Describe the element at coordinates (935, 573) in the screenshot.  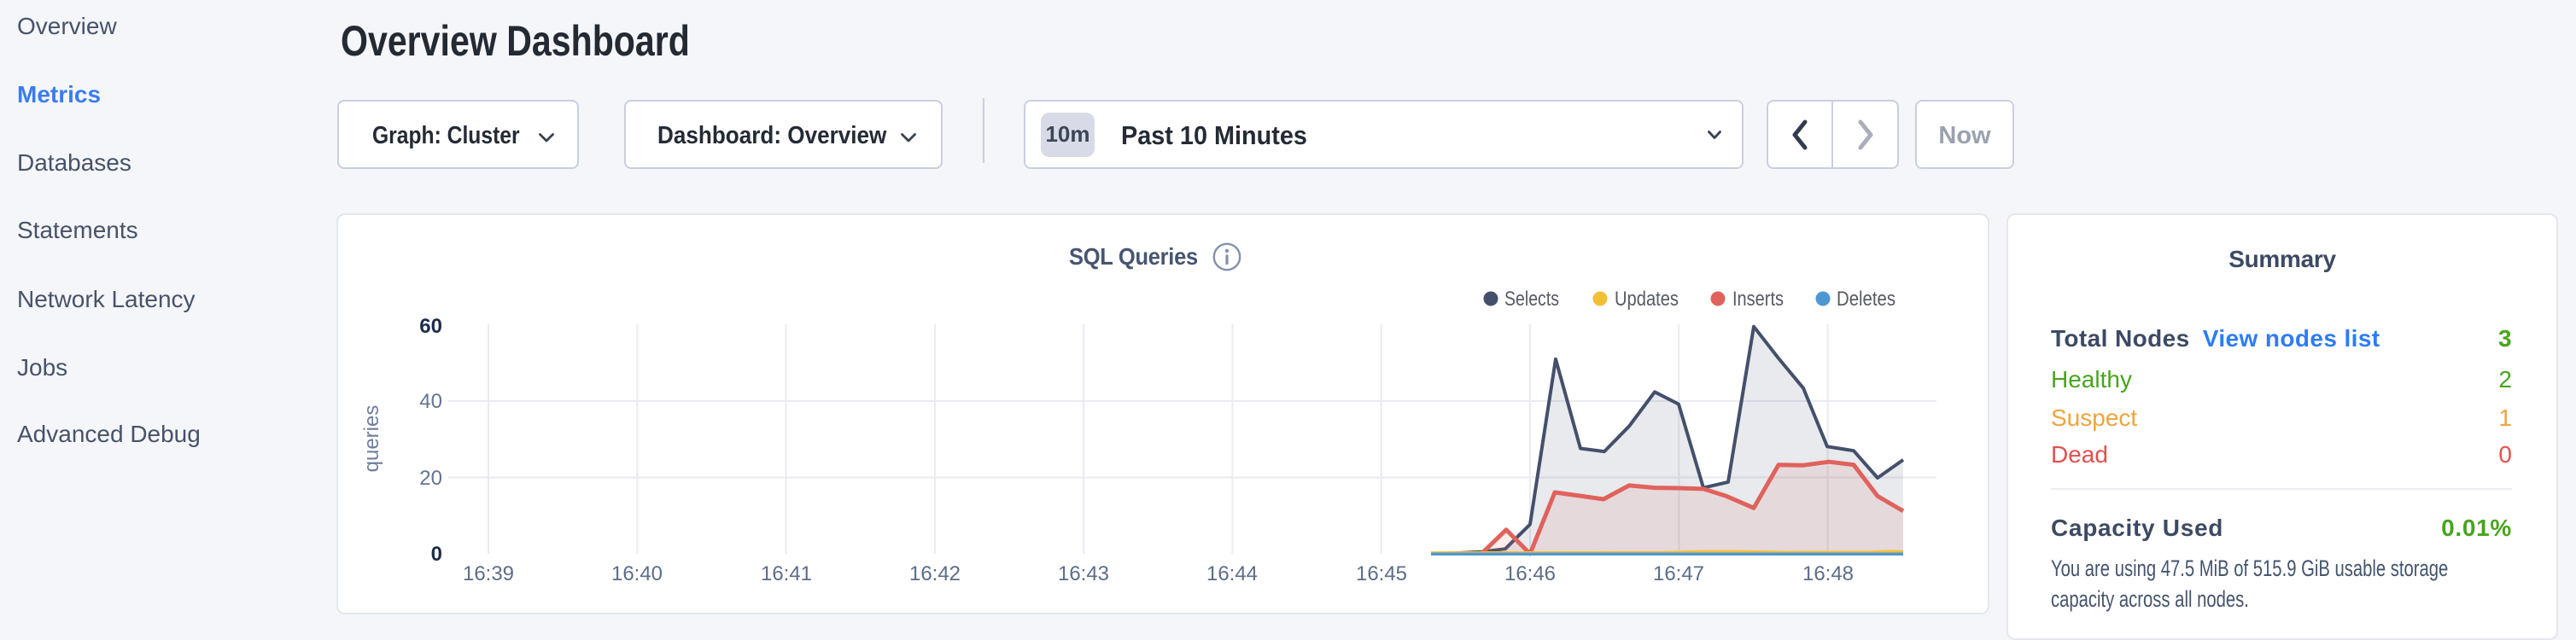
I see `svg-text: 16:42` at that location.